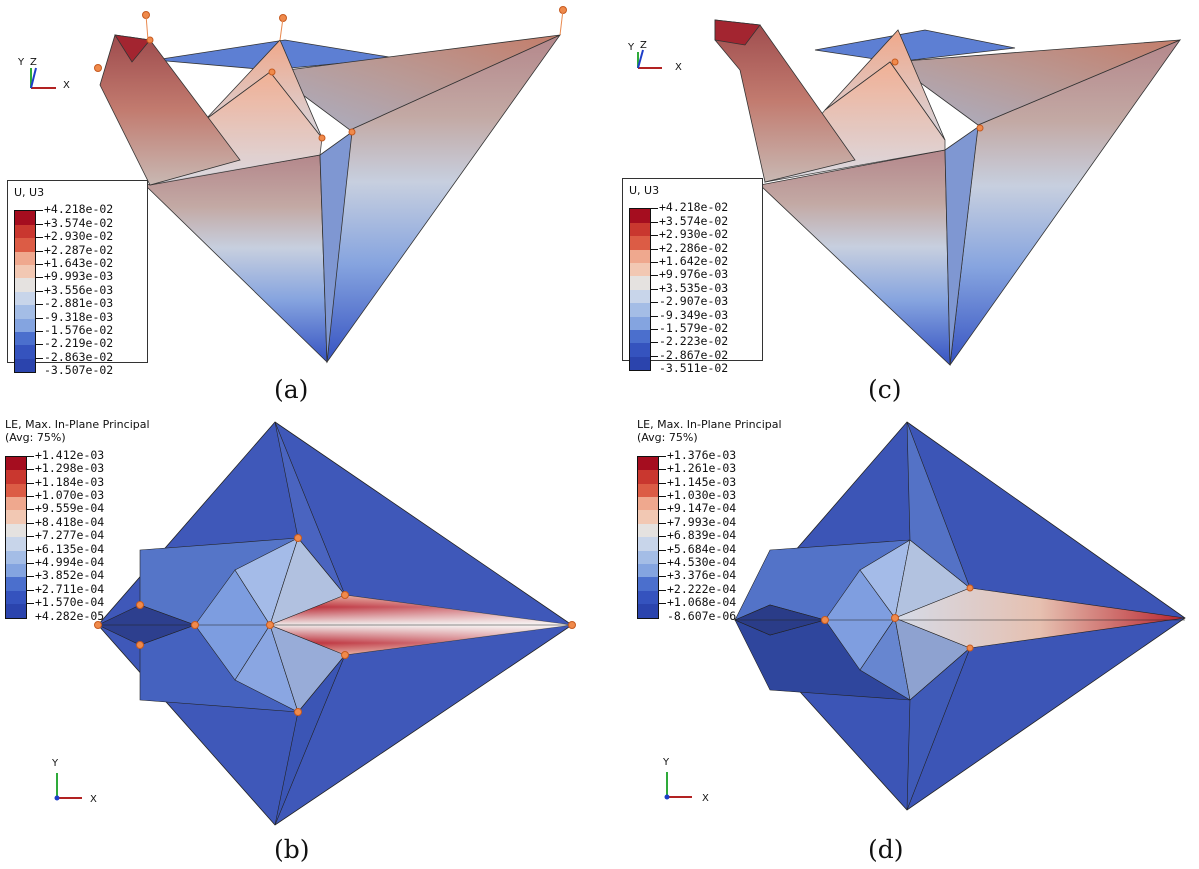 The image size is (1199, 869). I want to click on legend-value: -3.507e-02, so click(79, 370).